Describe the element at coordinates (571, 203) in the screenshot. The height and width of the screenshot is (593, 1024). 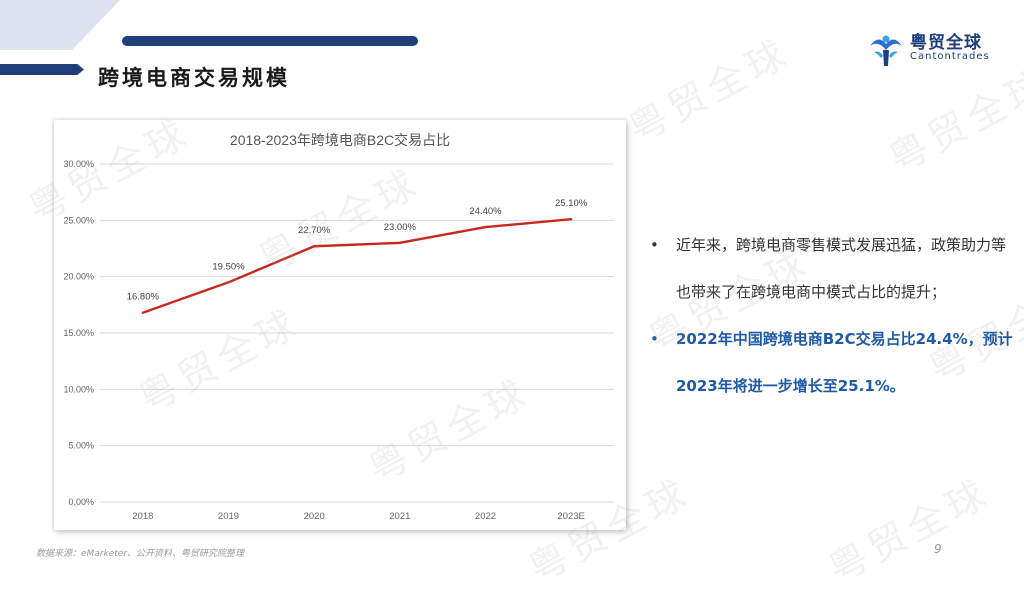
I see `data-label: 25.10%` at that location.